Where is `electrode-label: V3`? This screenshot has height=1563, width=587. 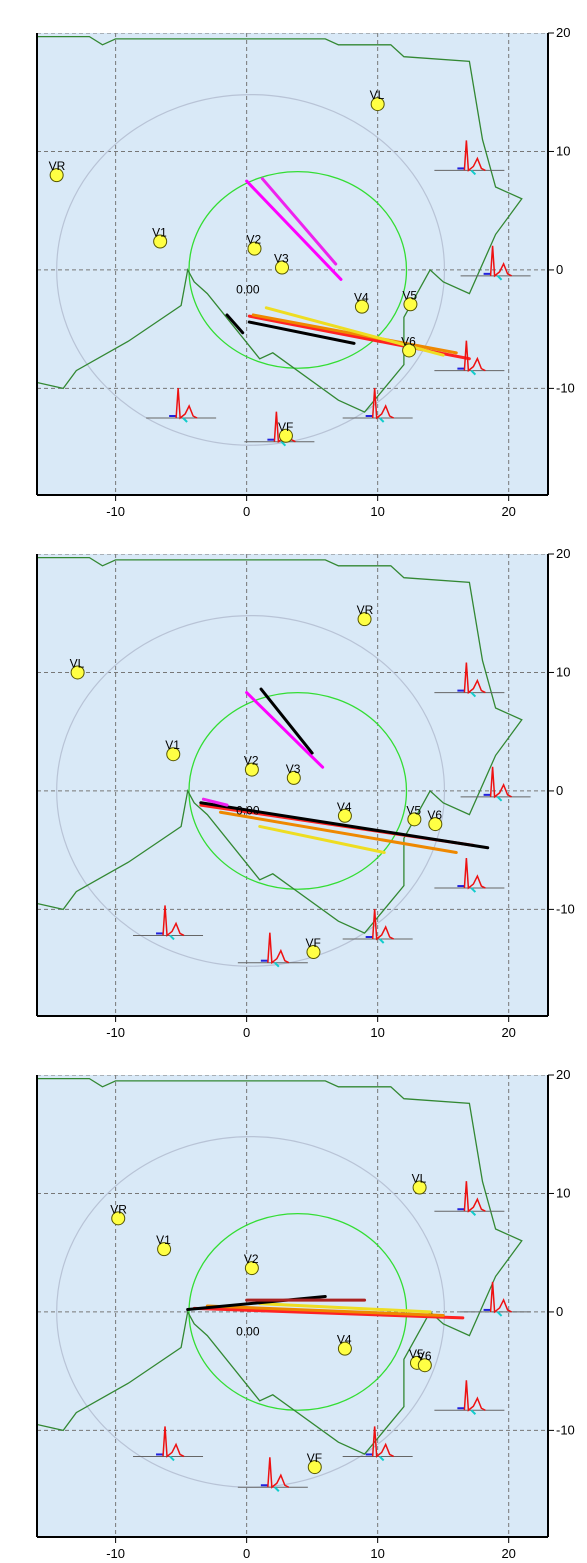
electrode-label: V3 is located at coordinates (281, 259).